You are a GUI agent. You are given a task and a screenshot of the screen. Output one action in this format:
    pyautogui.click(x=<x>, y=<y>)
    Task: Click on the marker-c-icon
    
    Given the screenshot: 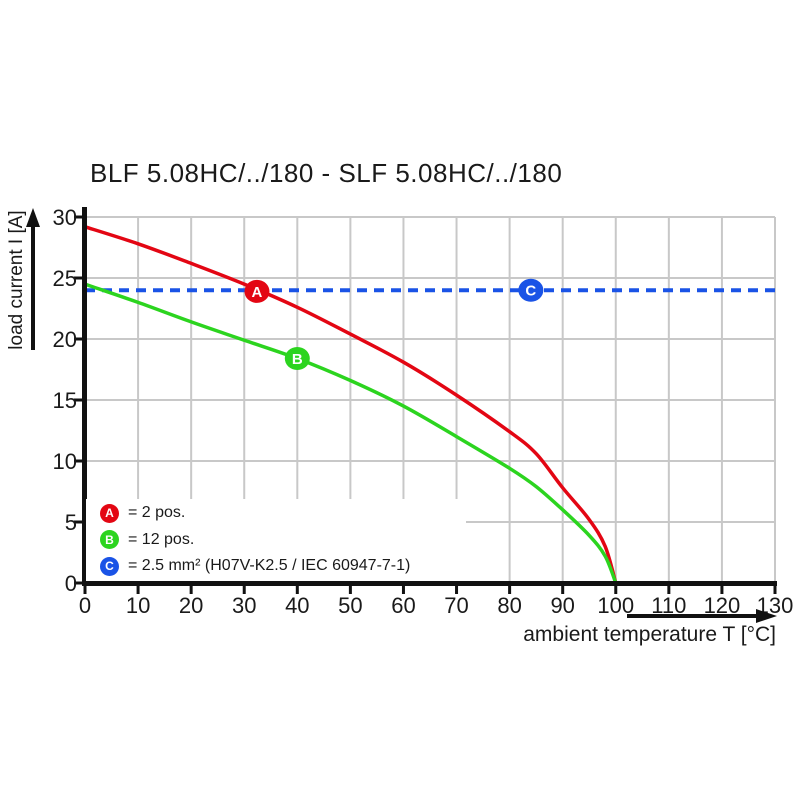 What is the action you would take?
    pyautogui.click(x=531, y=290)
    